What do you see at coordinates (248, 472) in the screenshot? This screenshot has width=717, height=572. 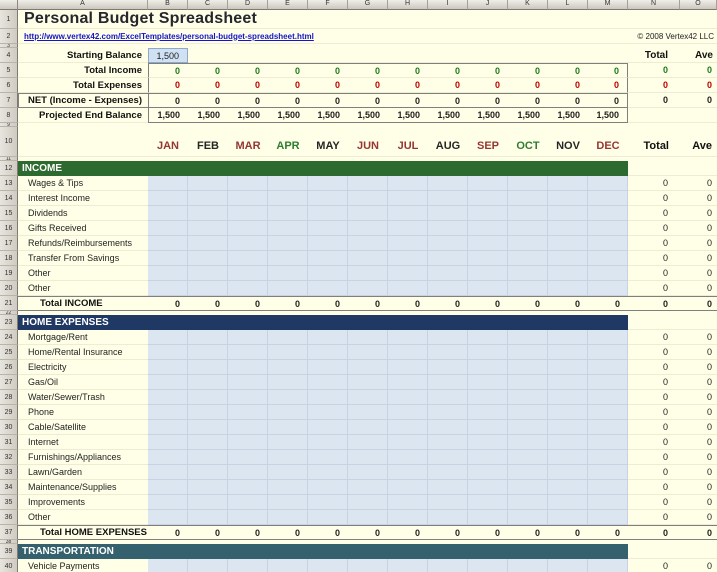 I see `cell-D33` at bounding box center [248, 472].